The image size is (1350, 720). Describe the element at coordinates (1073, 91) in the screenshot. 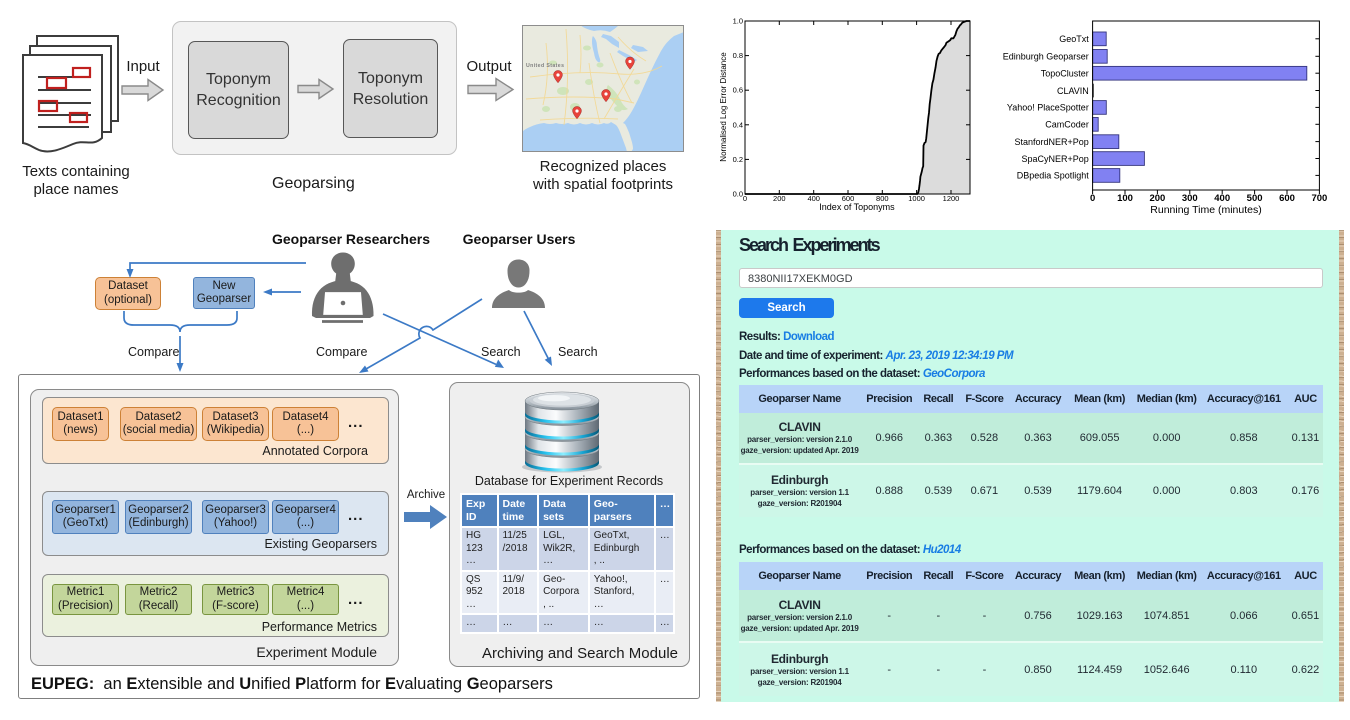

I see `svg-text: CLAVIN` at that location.